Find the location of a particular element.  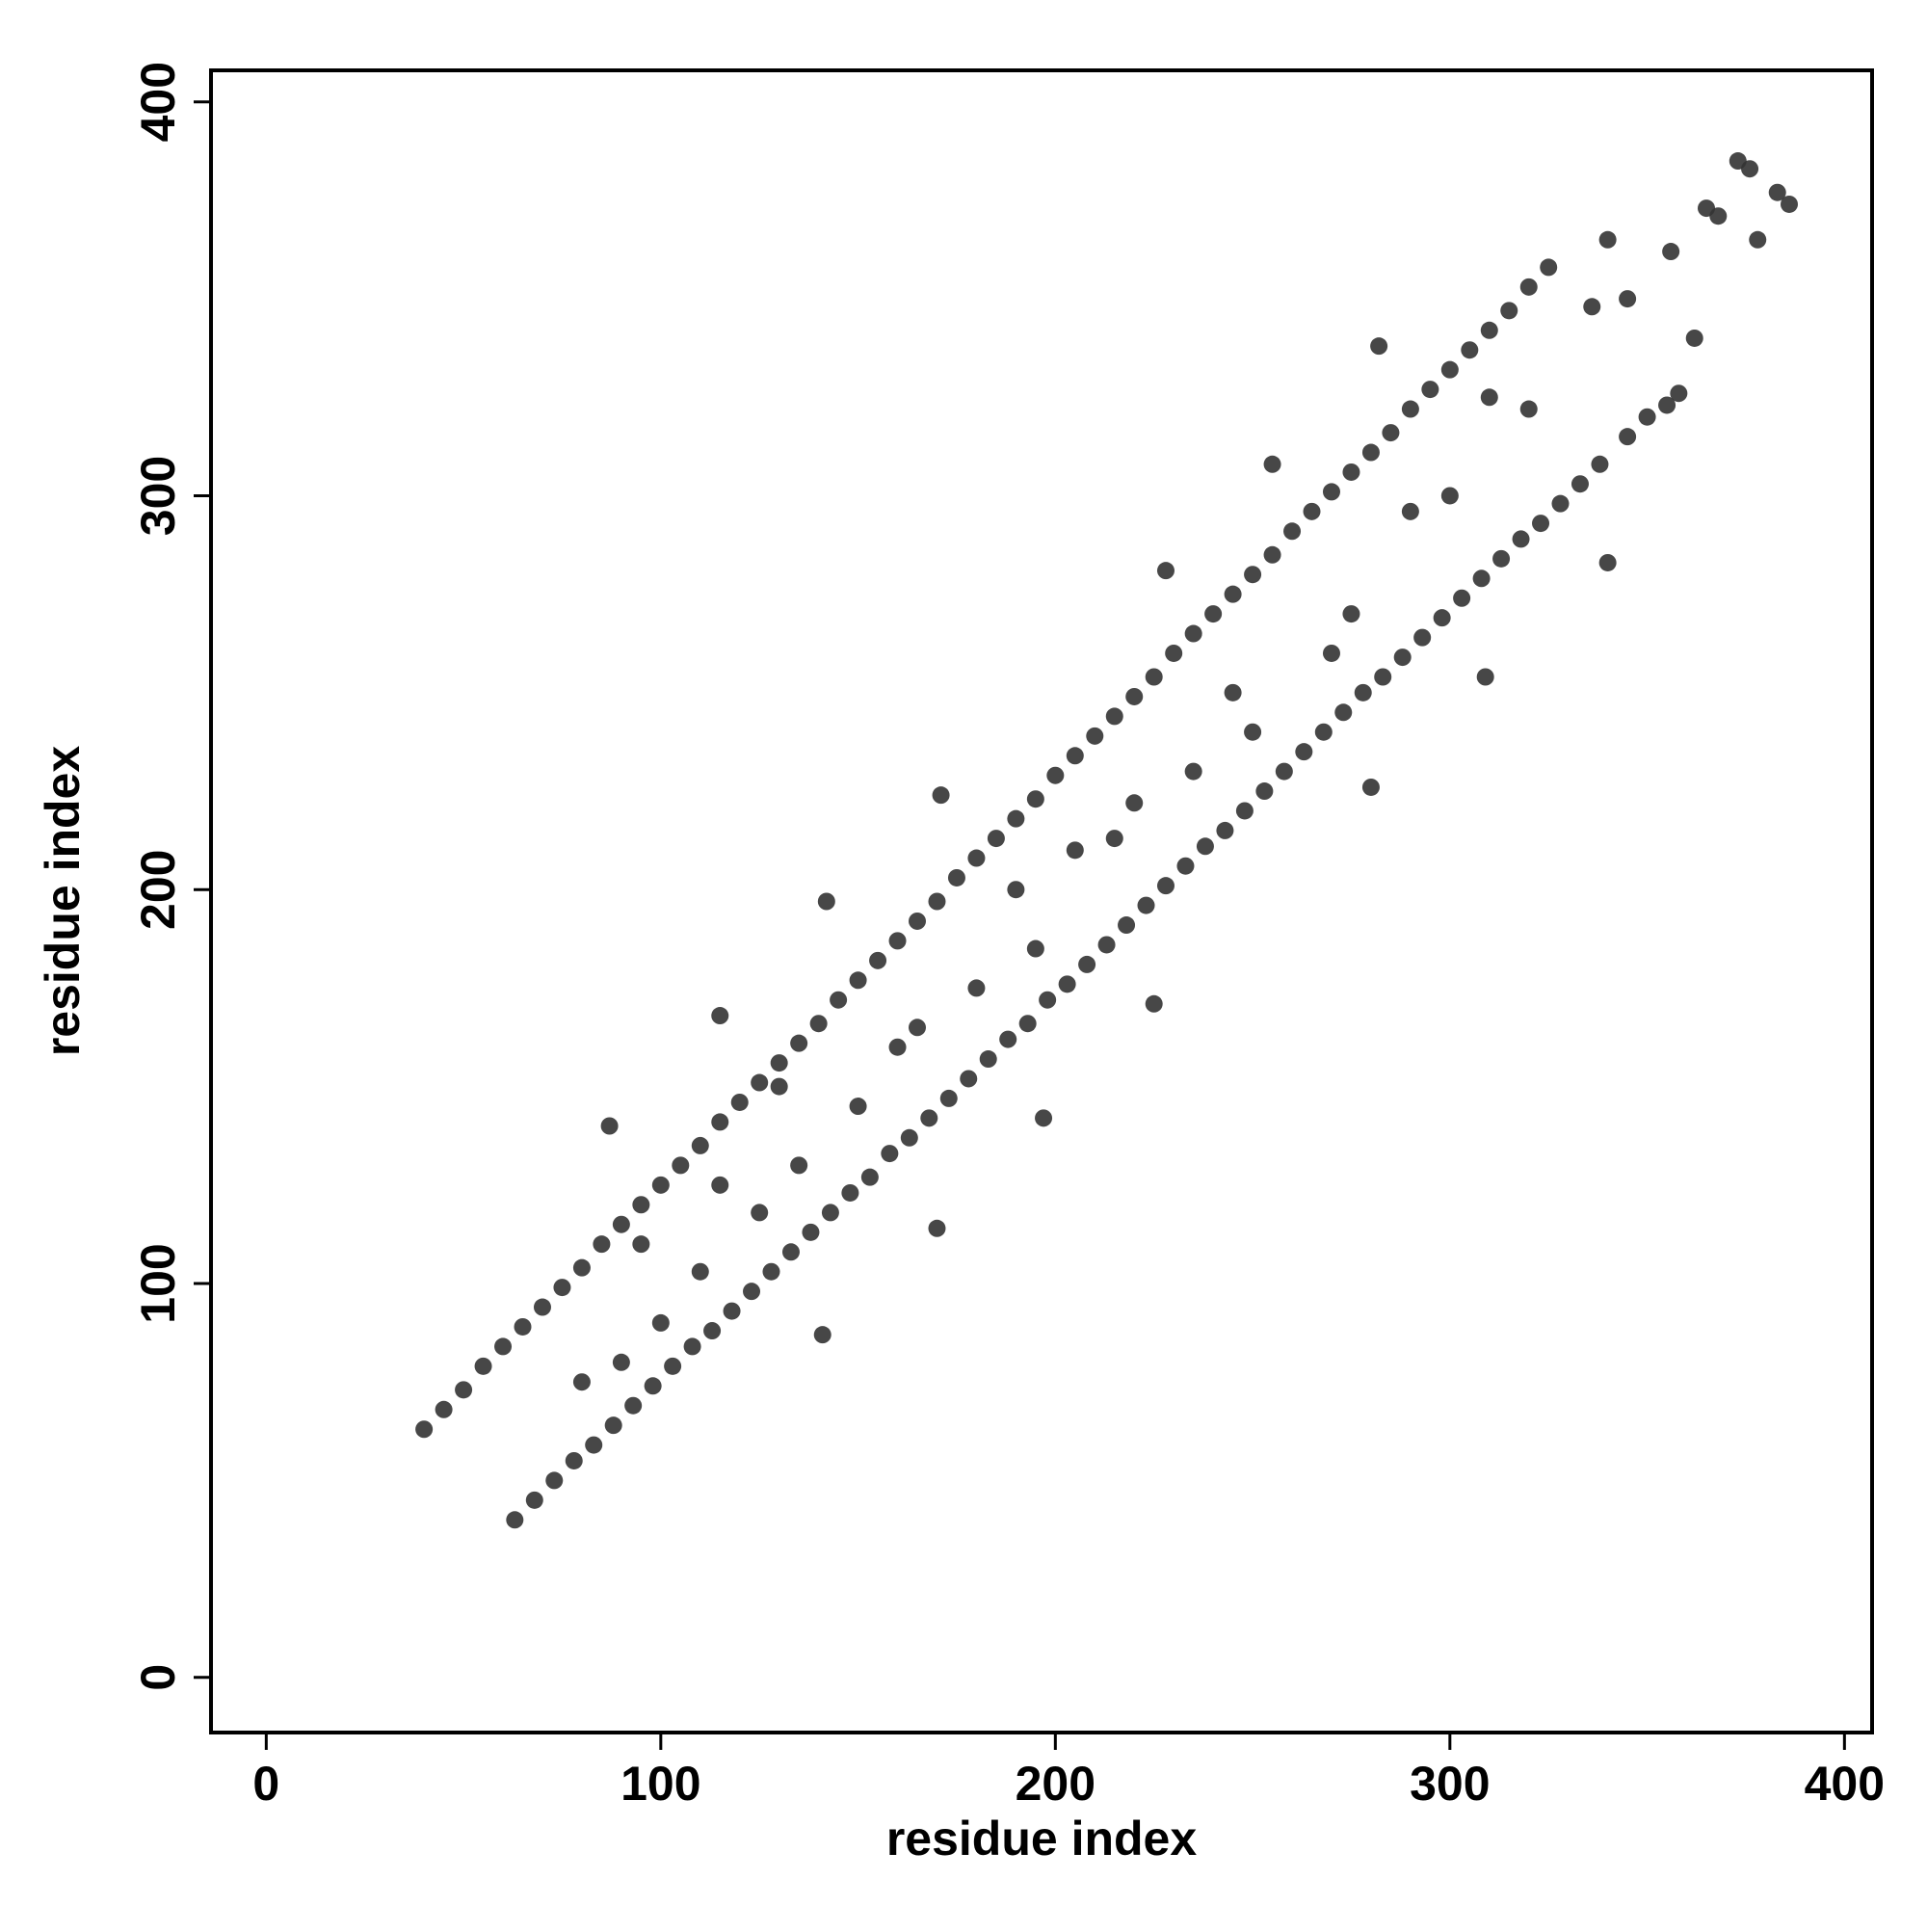

y-axis-label: residue index is located at coordinates (63, 901).